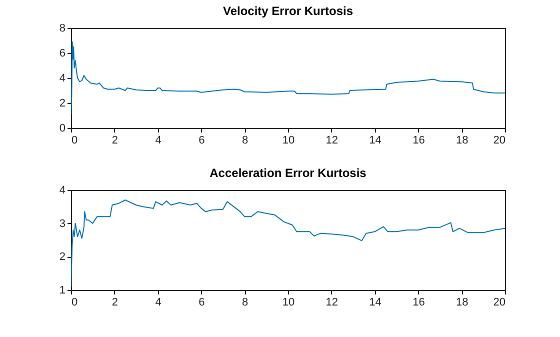 Image resolution: width=560 pixels, height=337 pixels. I want to click on y-tick-label: 3, so click(62, 224).